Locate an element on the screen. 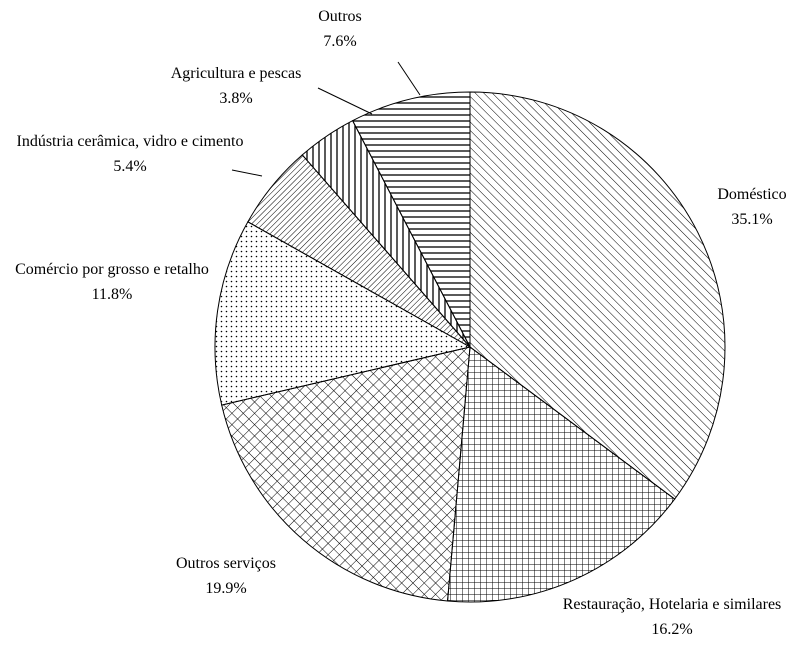 The image size is (802, 668). slice-label: Indústria cerâmica, vidro e cimento 5.4% is located at coordinates (130, 154).